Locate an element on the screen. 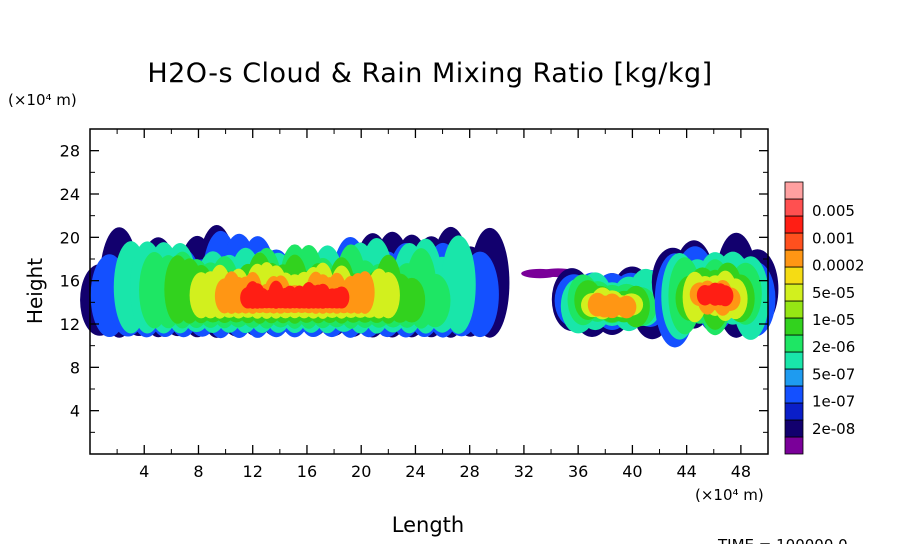 This screenshot has height=544, width=904. time-footer: TIME = 100000.0 is located at coordinates (782, 540).